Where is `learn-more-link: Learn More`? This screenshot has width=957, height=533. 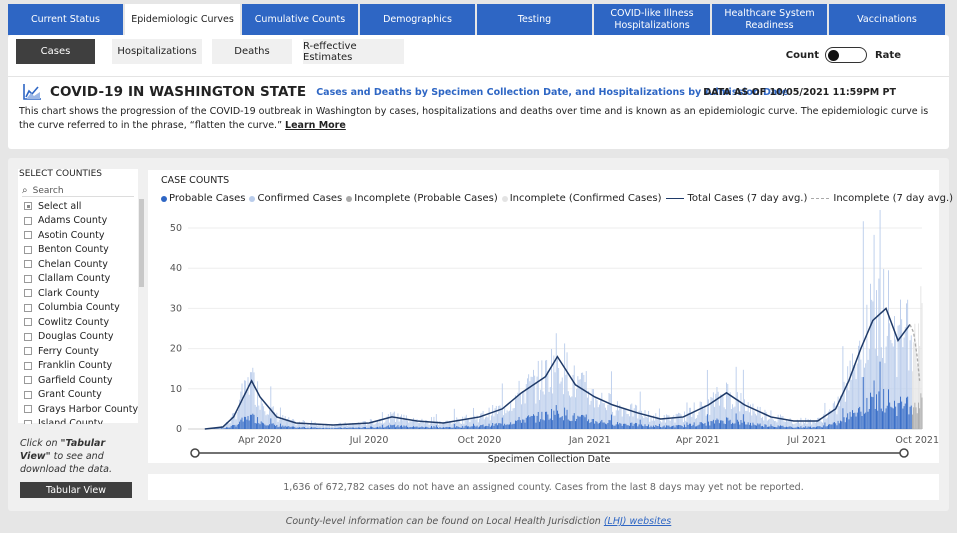 learn-more-link: Learn More is located at coordinates (315, 125).